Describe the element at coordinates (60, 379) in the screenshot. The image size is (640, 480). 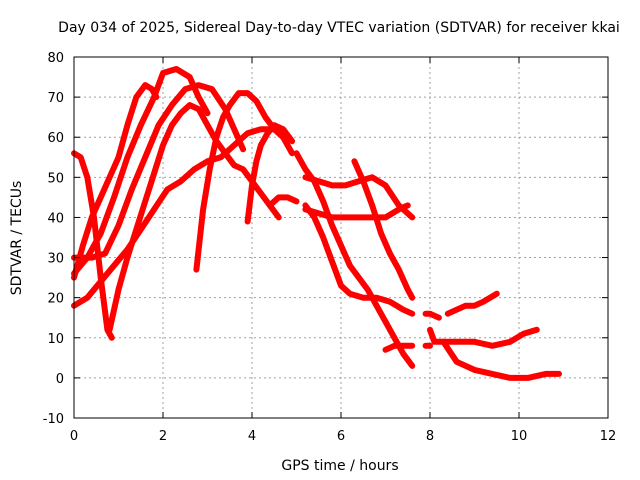
I see `y-tick-label: 0` at that location.